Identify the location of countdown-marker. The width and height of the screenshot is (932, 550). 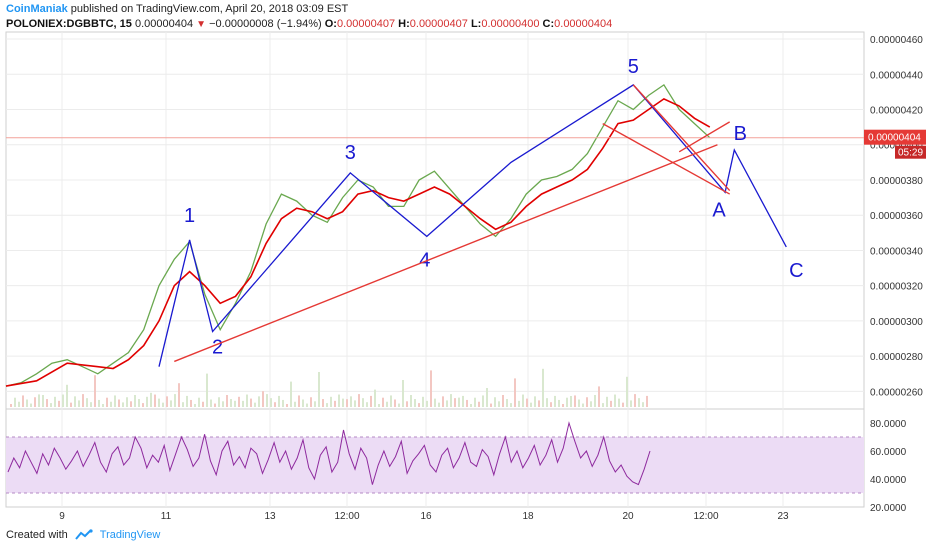
(910, 152).